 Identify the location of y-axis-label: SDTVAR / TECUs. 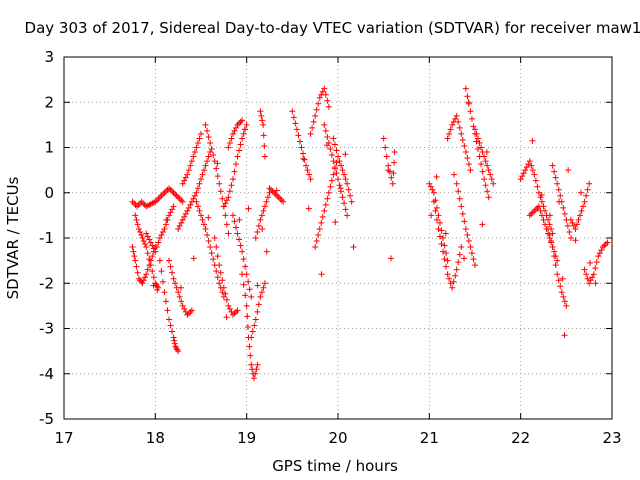
(13, 237).